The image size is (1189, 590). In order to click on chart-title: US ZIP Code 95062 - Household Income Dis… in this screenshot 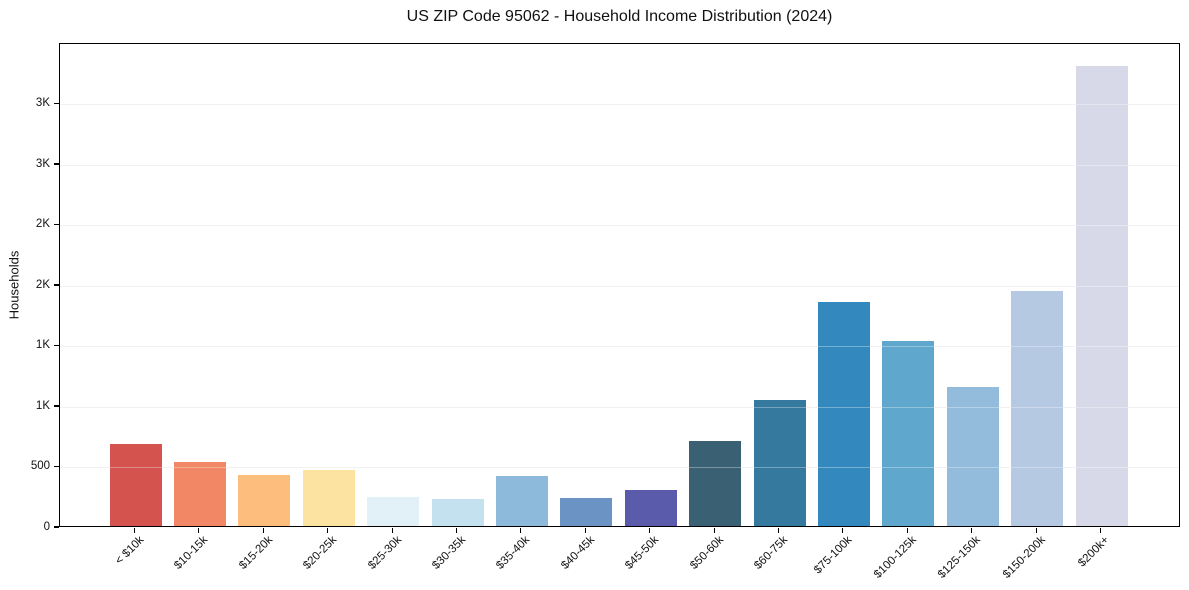, I will do `click(619, 16)`.